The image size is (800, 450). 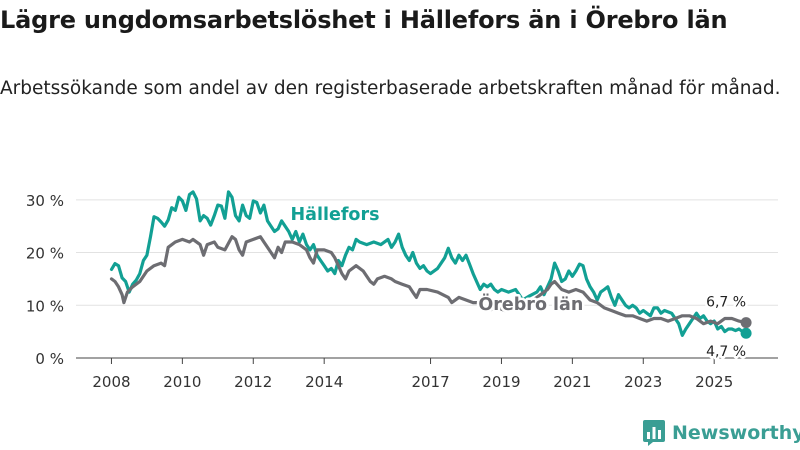 What do you see at coordinates (182, 382) in the screenshot?
I see `x-tick-label: 2010` at bounding box center [182, 382].